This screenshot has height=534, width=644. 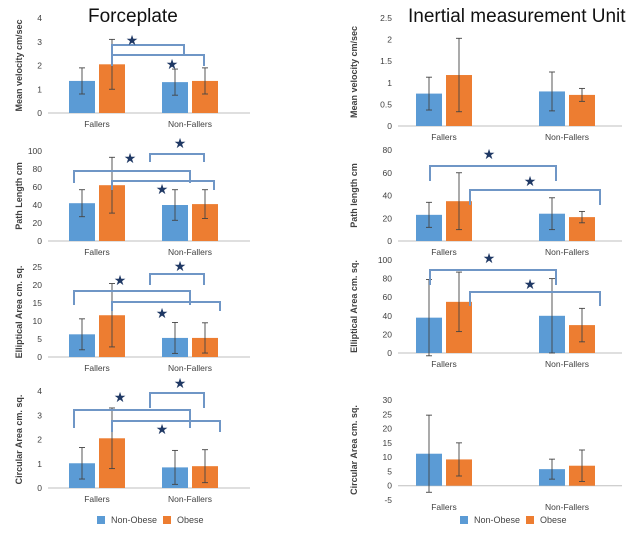 I want to click on y-tick-label: 1.5, so click(x=386, y=61).